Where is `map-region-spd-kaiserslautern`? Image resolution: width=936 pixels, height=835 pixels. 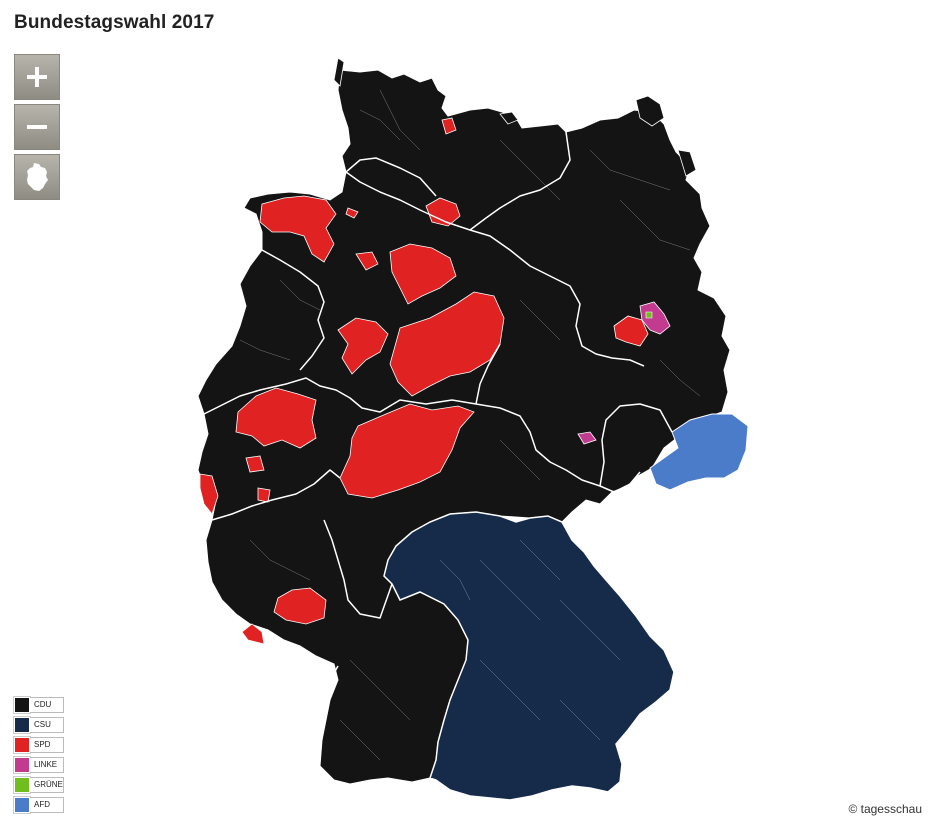 map-region-spd-kaiserslautern is located at coordinates (300, 606).